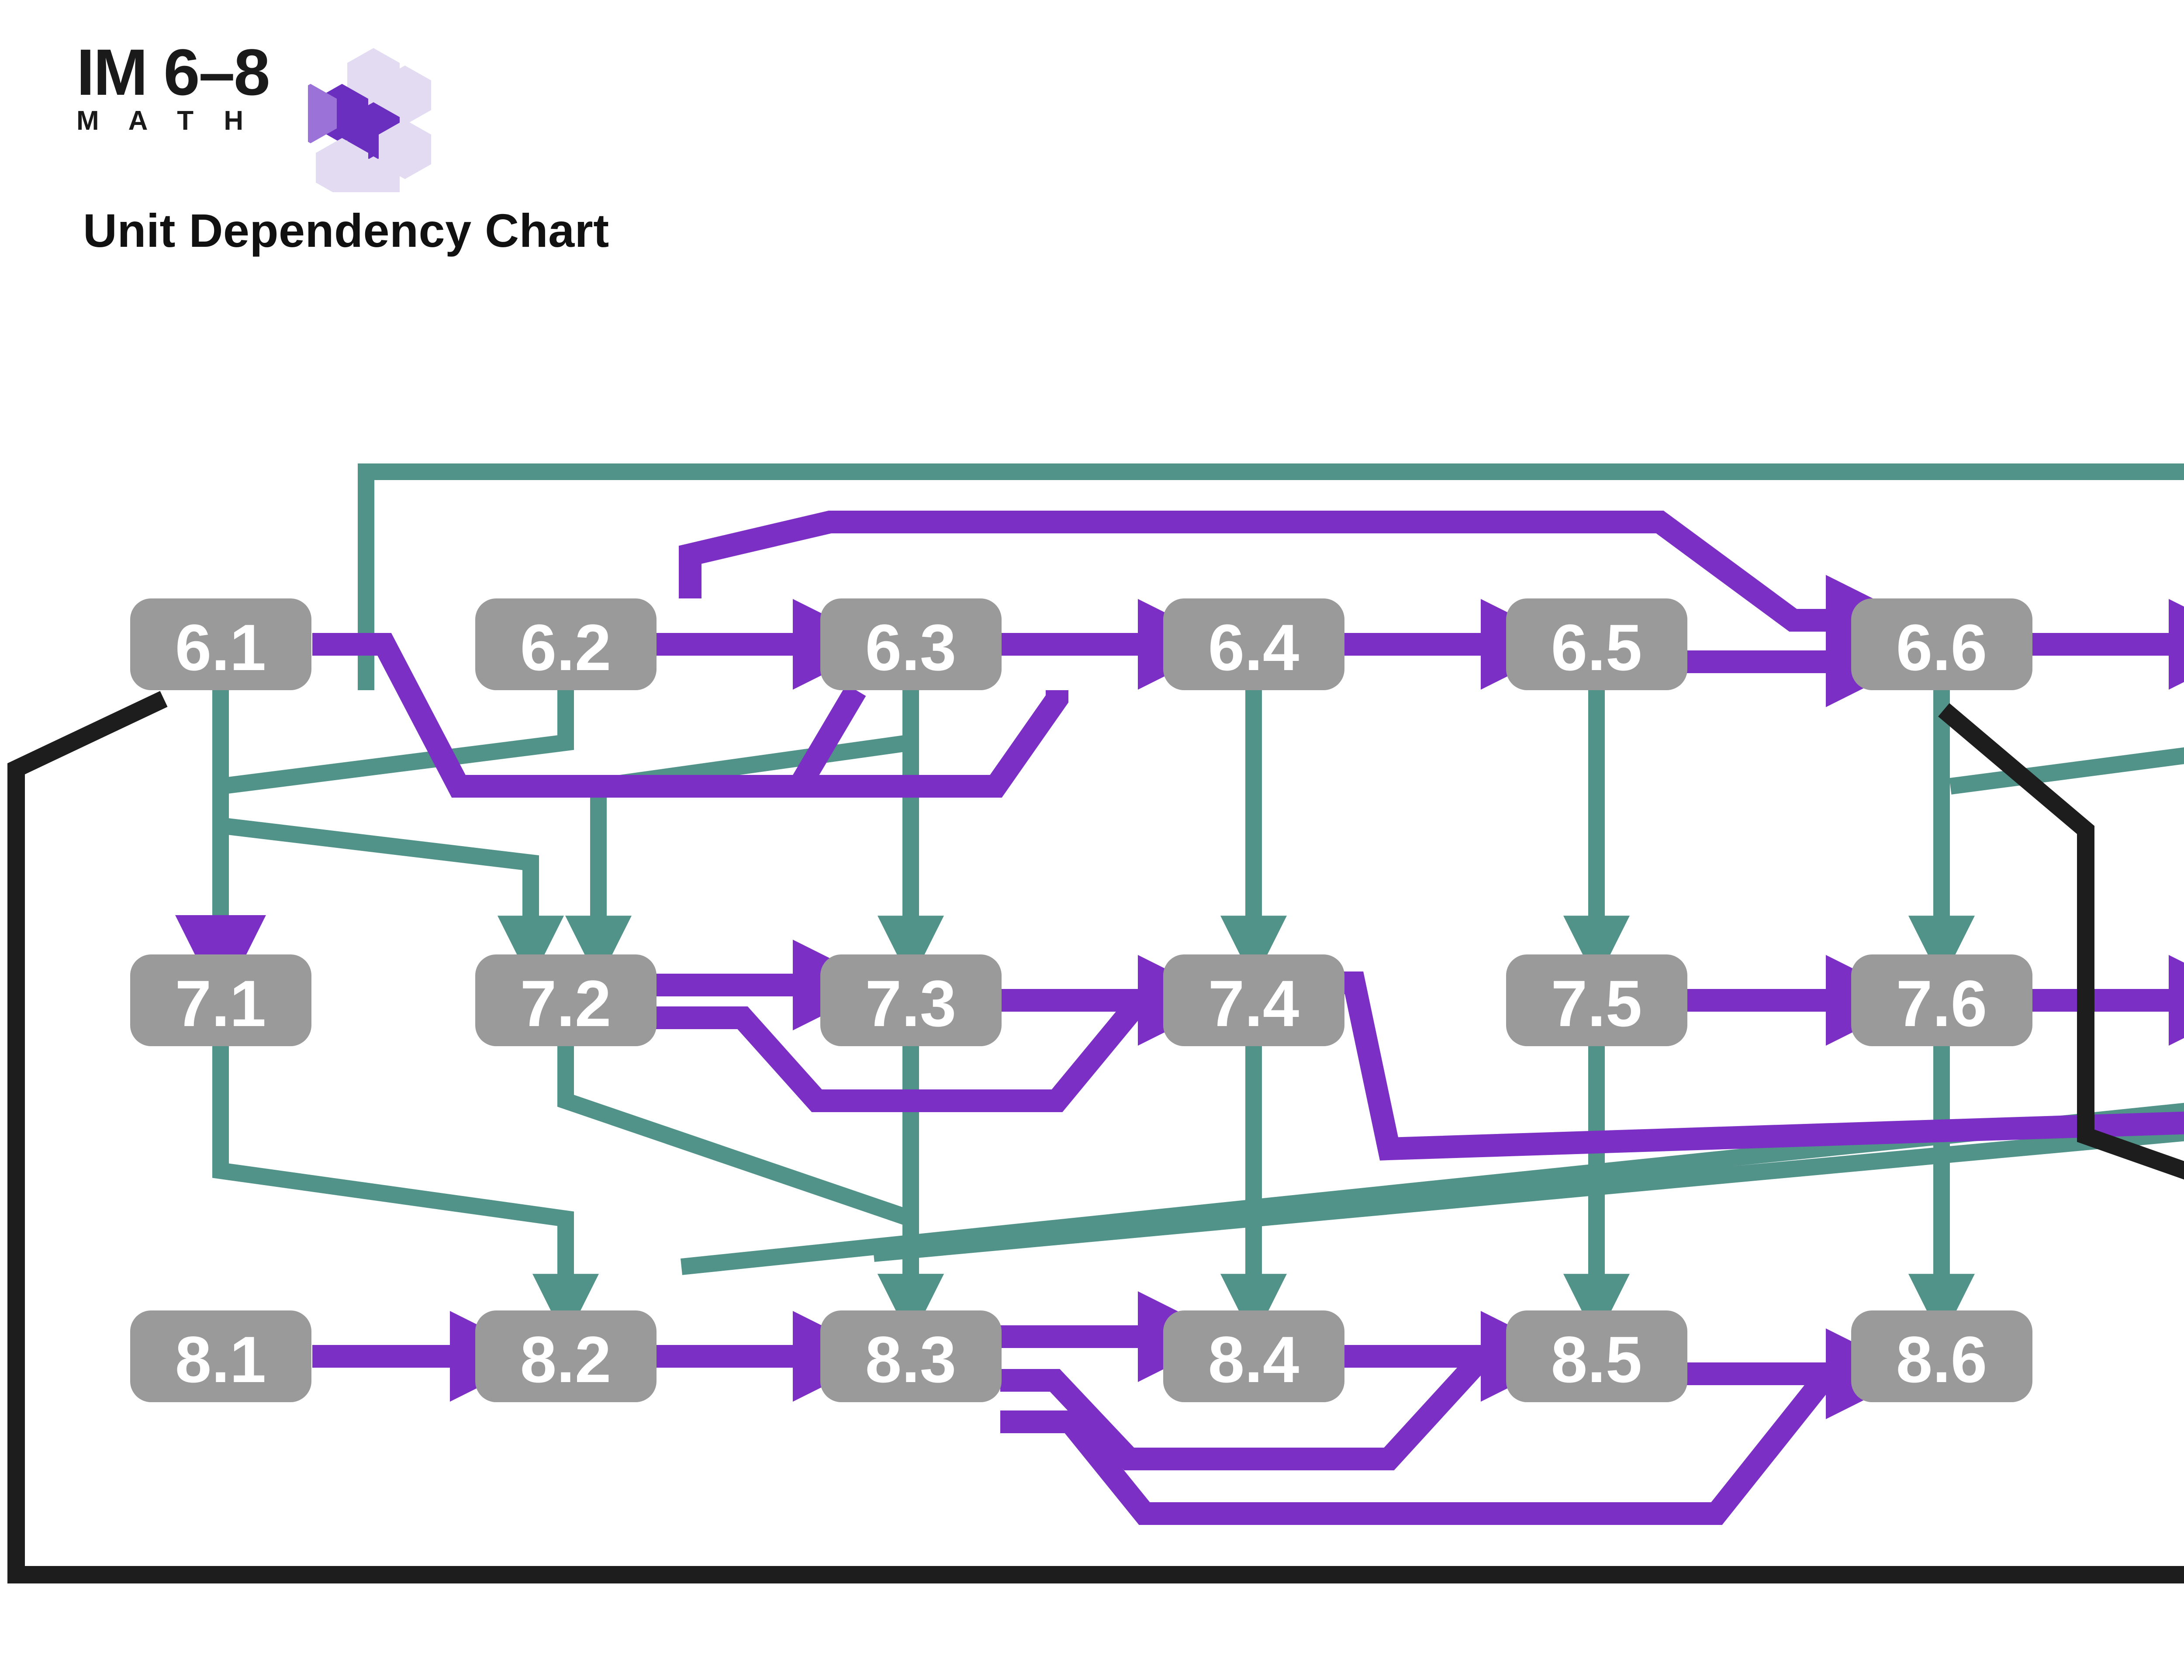 The image size is (2184, 1680). I want to click on node-7-1-label: 7.1, so click(220, 1003).